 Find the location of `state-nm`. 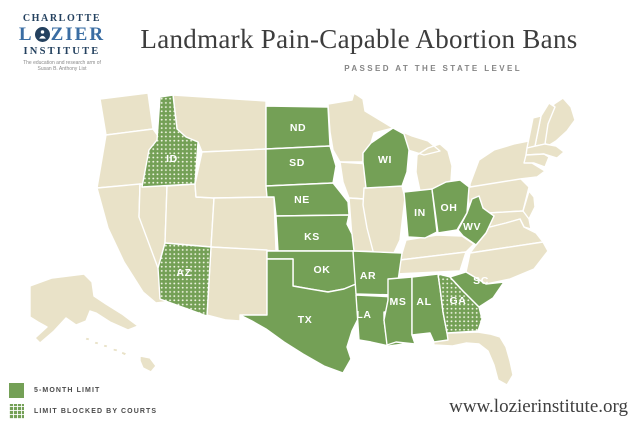

state-nm is located at coordinates (237, 284).